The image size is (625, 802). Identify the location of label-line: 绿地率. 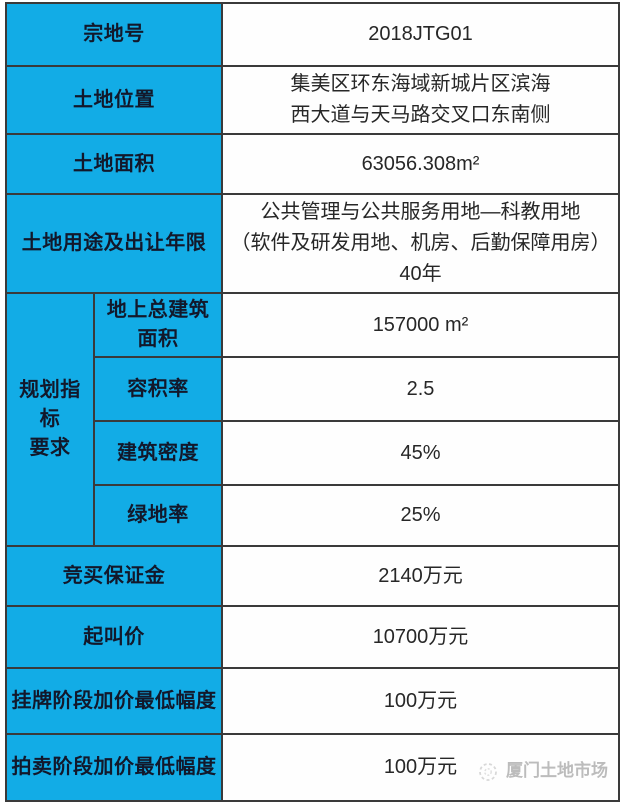
(158, 515).